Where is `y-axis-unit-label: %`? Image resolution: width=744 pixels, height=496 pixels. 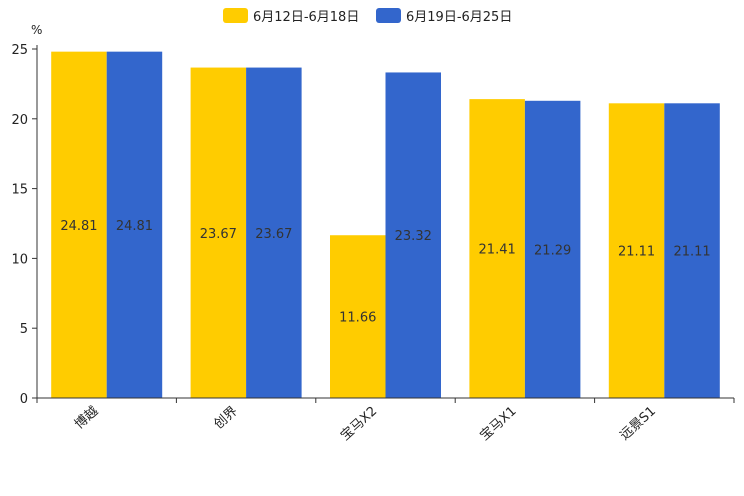 y-axis-unit-label: % is located at coordinates (36, 30).